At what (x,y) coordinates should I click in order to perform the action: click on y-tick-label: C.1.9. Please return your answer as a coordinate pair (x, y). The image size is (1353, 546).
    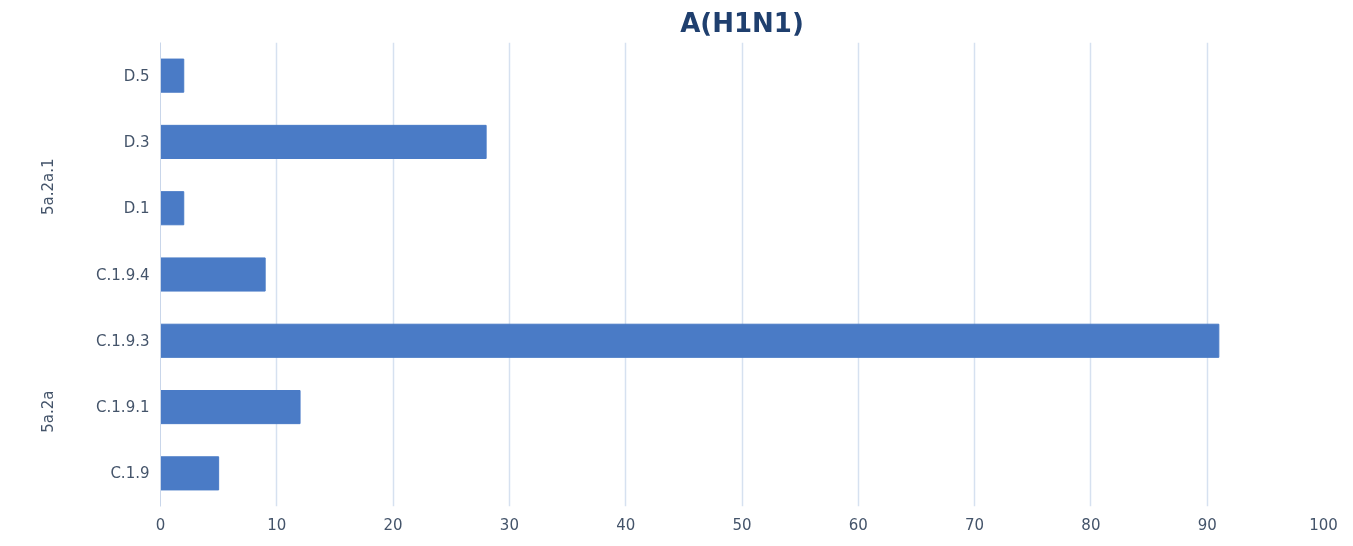
    Looking at the image, I should click on (130, 473).